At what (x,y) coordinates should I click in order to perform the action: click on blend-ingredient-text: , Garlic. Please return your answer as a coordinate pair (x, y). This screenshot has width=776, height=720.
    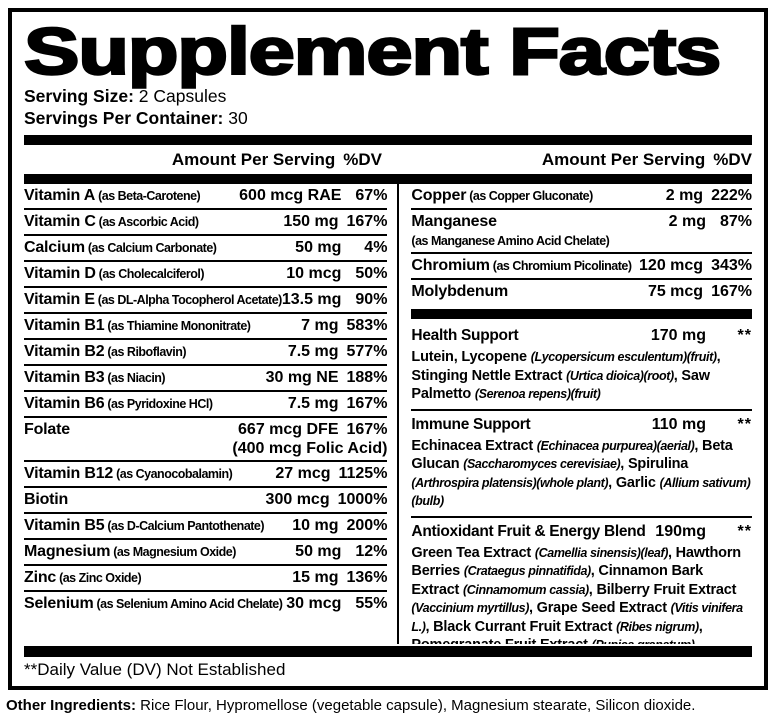
    Looking at the image, I should click on (634, 482).